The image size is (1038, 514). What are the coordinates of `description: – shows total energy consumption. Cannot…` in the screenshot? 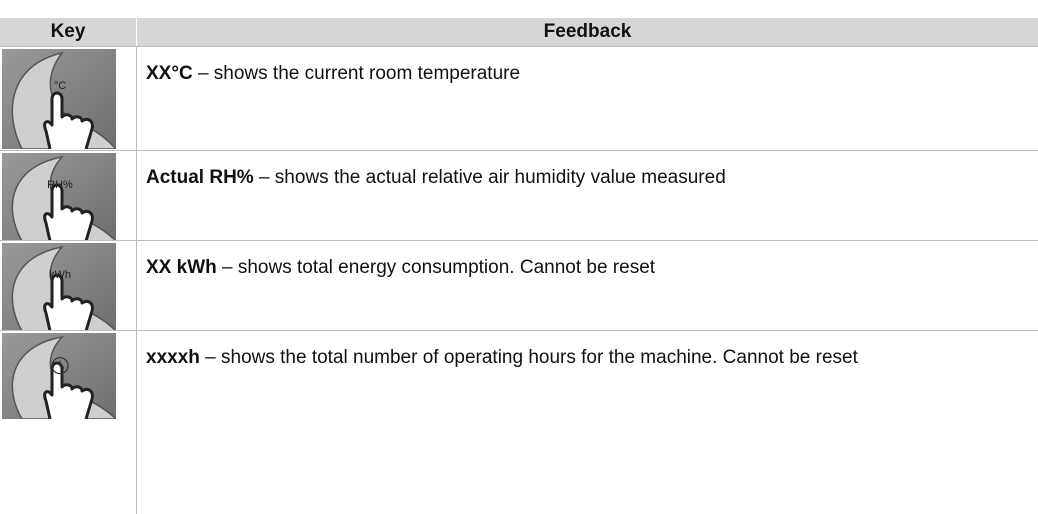 It's located at (436, 267).